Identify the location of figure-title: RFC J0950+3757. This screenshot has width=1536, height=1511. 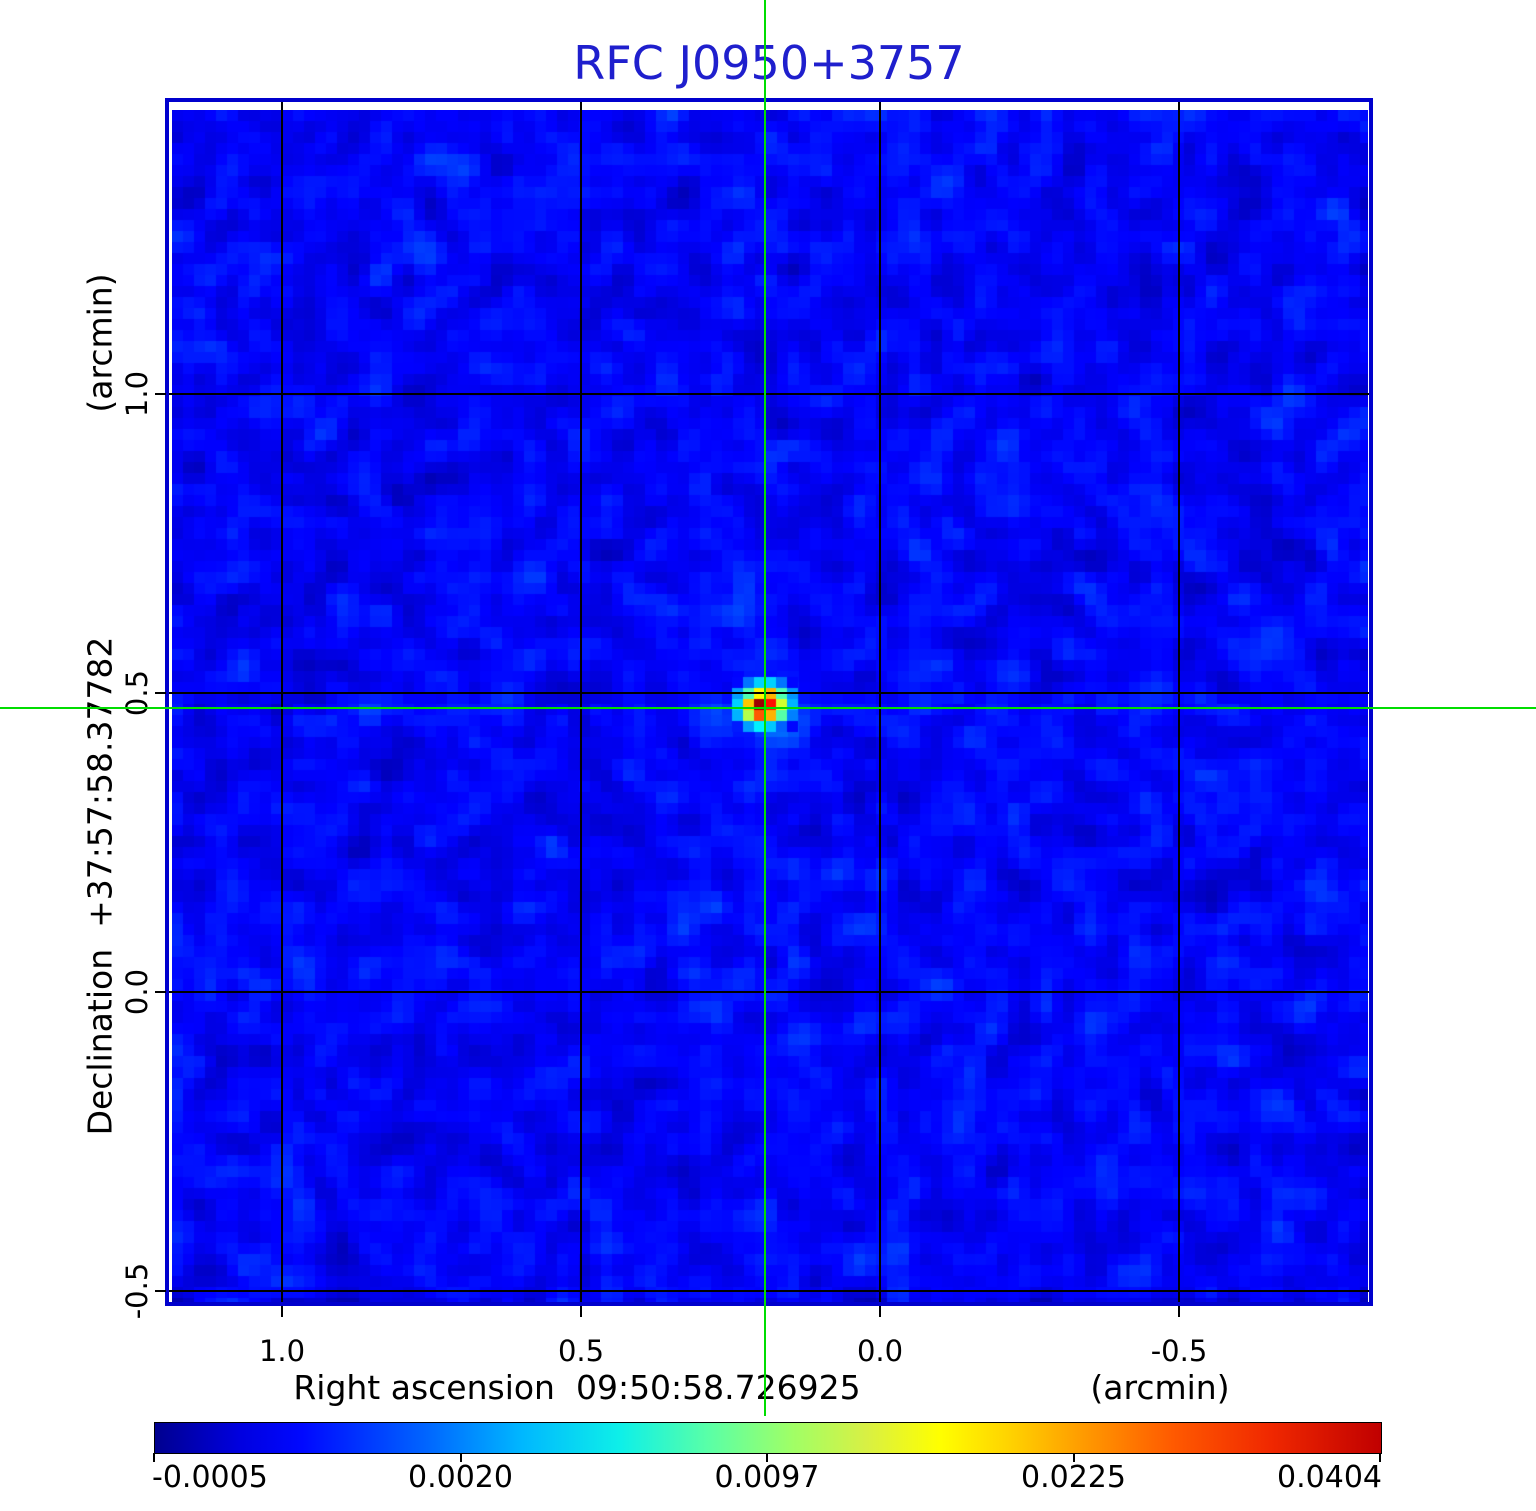
(769, 63).